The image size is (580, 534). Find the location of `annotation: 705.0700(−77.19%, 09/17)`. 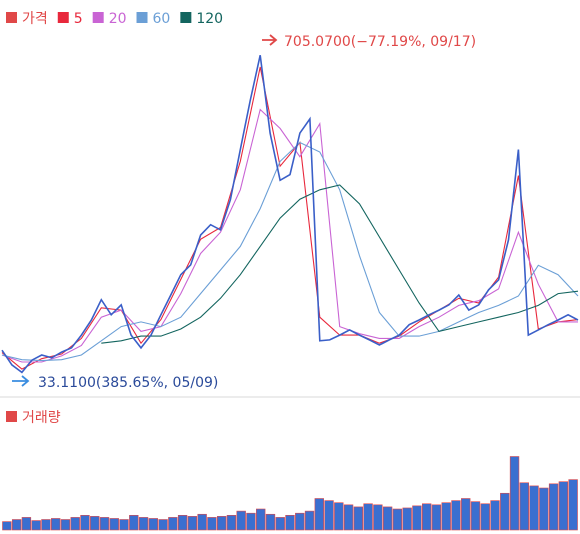

annotation: 705.0700(−77.19%, 09/17) is located at coordinates (380, 42).